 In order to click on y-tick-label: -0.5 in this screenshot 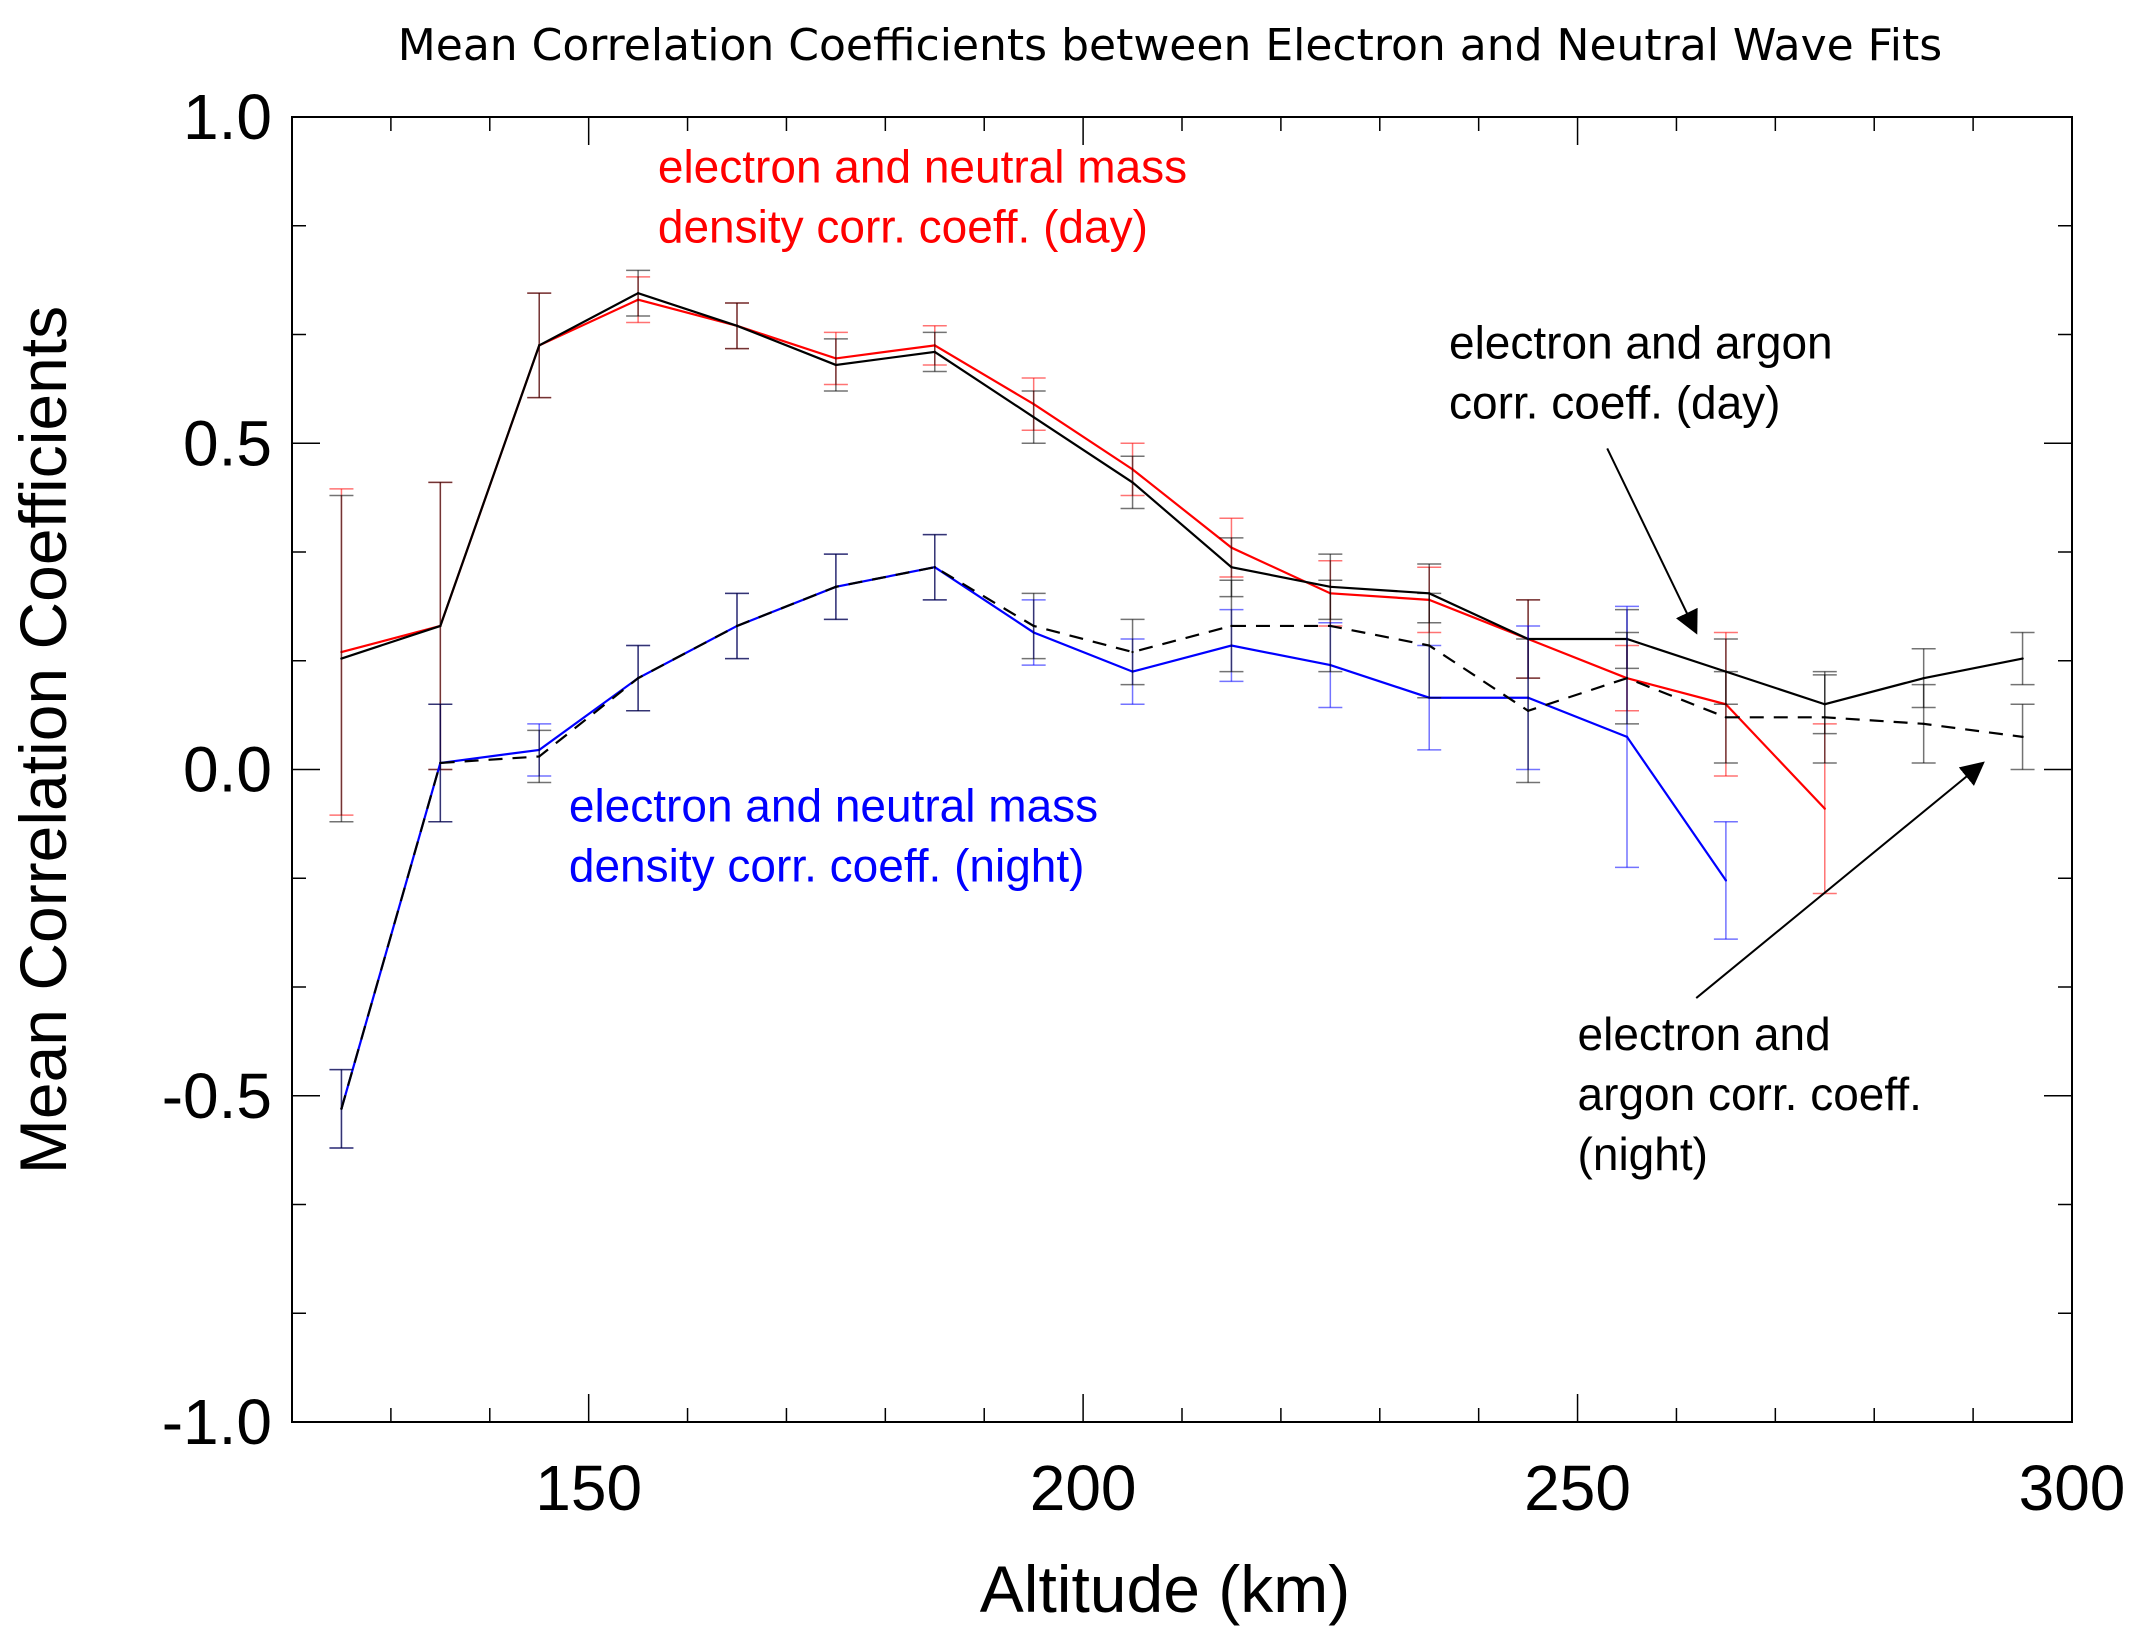, I will do `click(217, 1096)`.